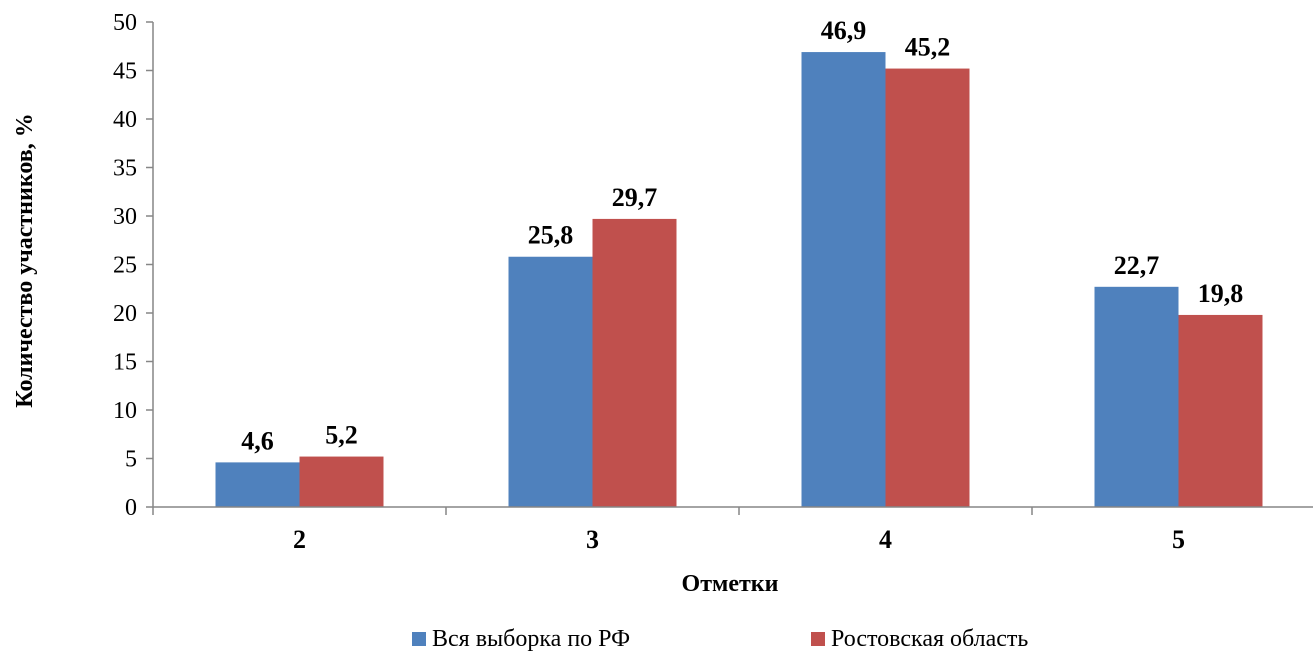 The width and height of the screenshot is (1313, 662). I want to click on data-label: 29,7, so click(635, 197).